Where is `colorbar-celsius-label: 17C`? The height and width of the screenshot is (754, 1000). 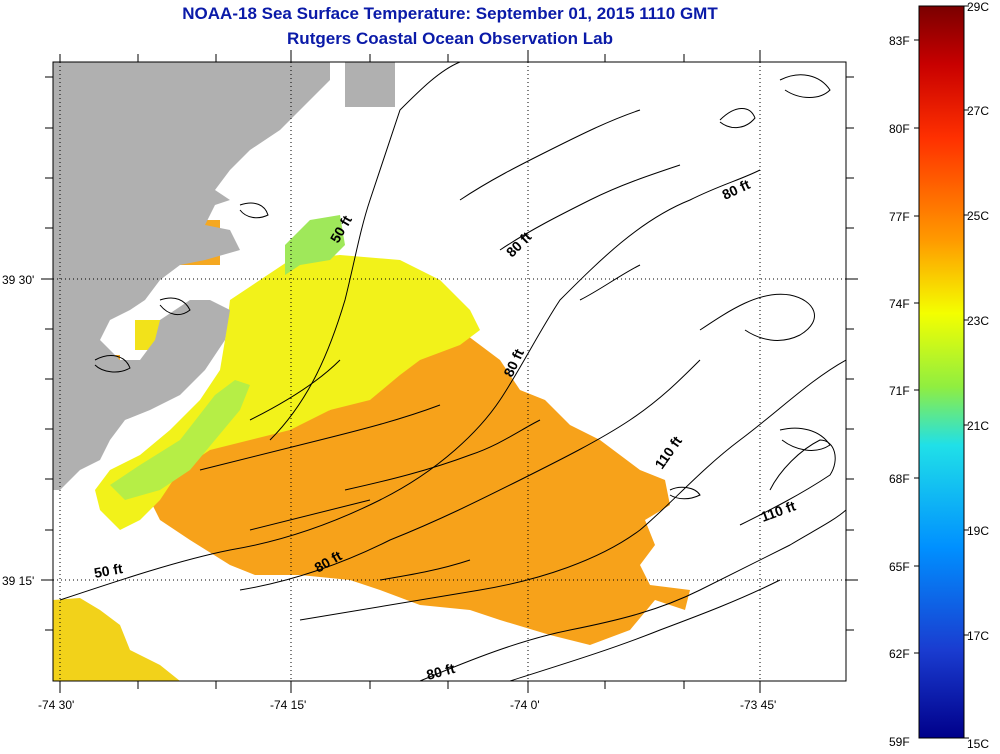 colorbar-celsius-label: 17C is located at coordinates (978, 636).